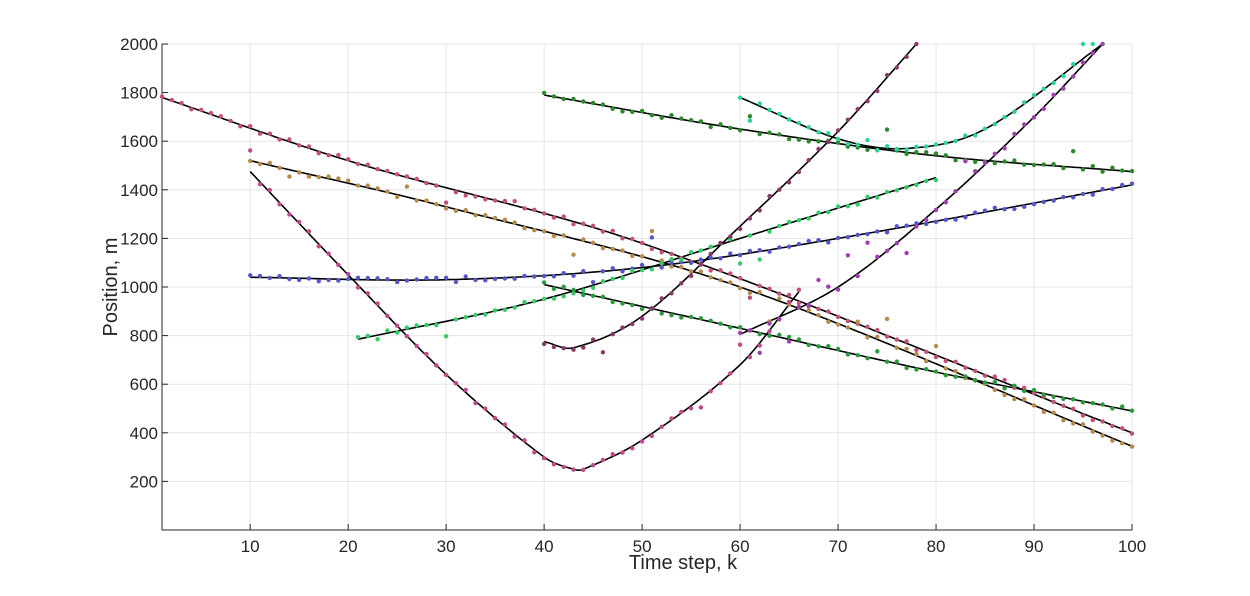 The width and height of the screenshot is (1250, 596). What do you see at coordinates (139, 190) in the screenshot?
I see `y-tick-label: 1400` at bounding box center [139, 190].